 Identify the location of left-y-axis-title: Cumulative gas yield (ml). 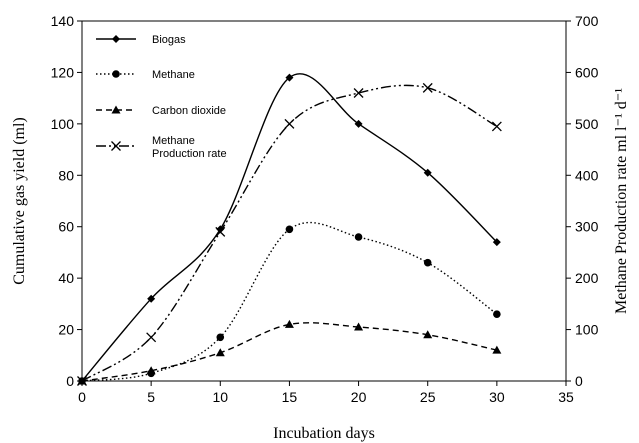
(19, 201).